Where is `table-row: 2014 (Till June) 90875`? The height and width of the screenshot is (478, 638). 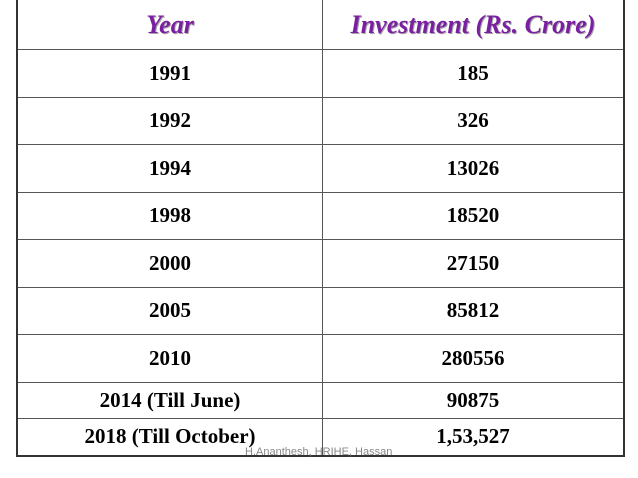
table-row: 2014 (Till June) 90875 is located at coordinates (320, 400).